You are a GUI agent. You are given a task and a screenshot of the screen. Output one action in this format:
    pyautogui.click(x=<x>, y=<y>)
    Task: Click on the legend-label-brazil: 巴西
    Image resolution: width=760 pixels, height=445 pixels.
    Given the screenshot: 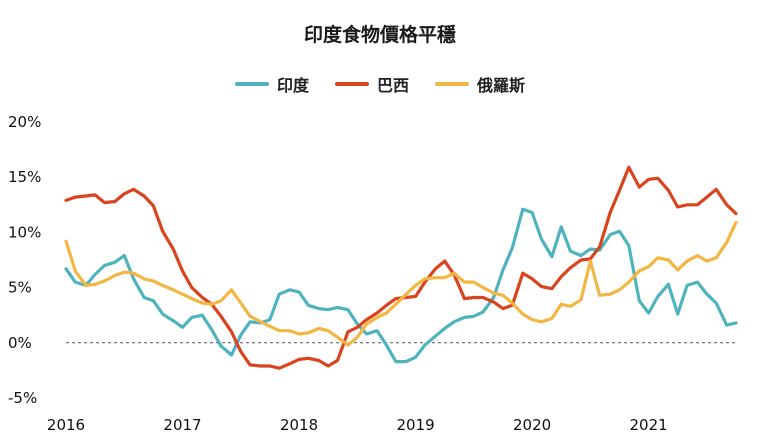 What is the action you would take?
    pyautogui.click(x=392, y=85)
    